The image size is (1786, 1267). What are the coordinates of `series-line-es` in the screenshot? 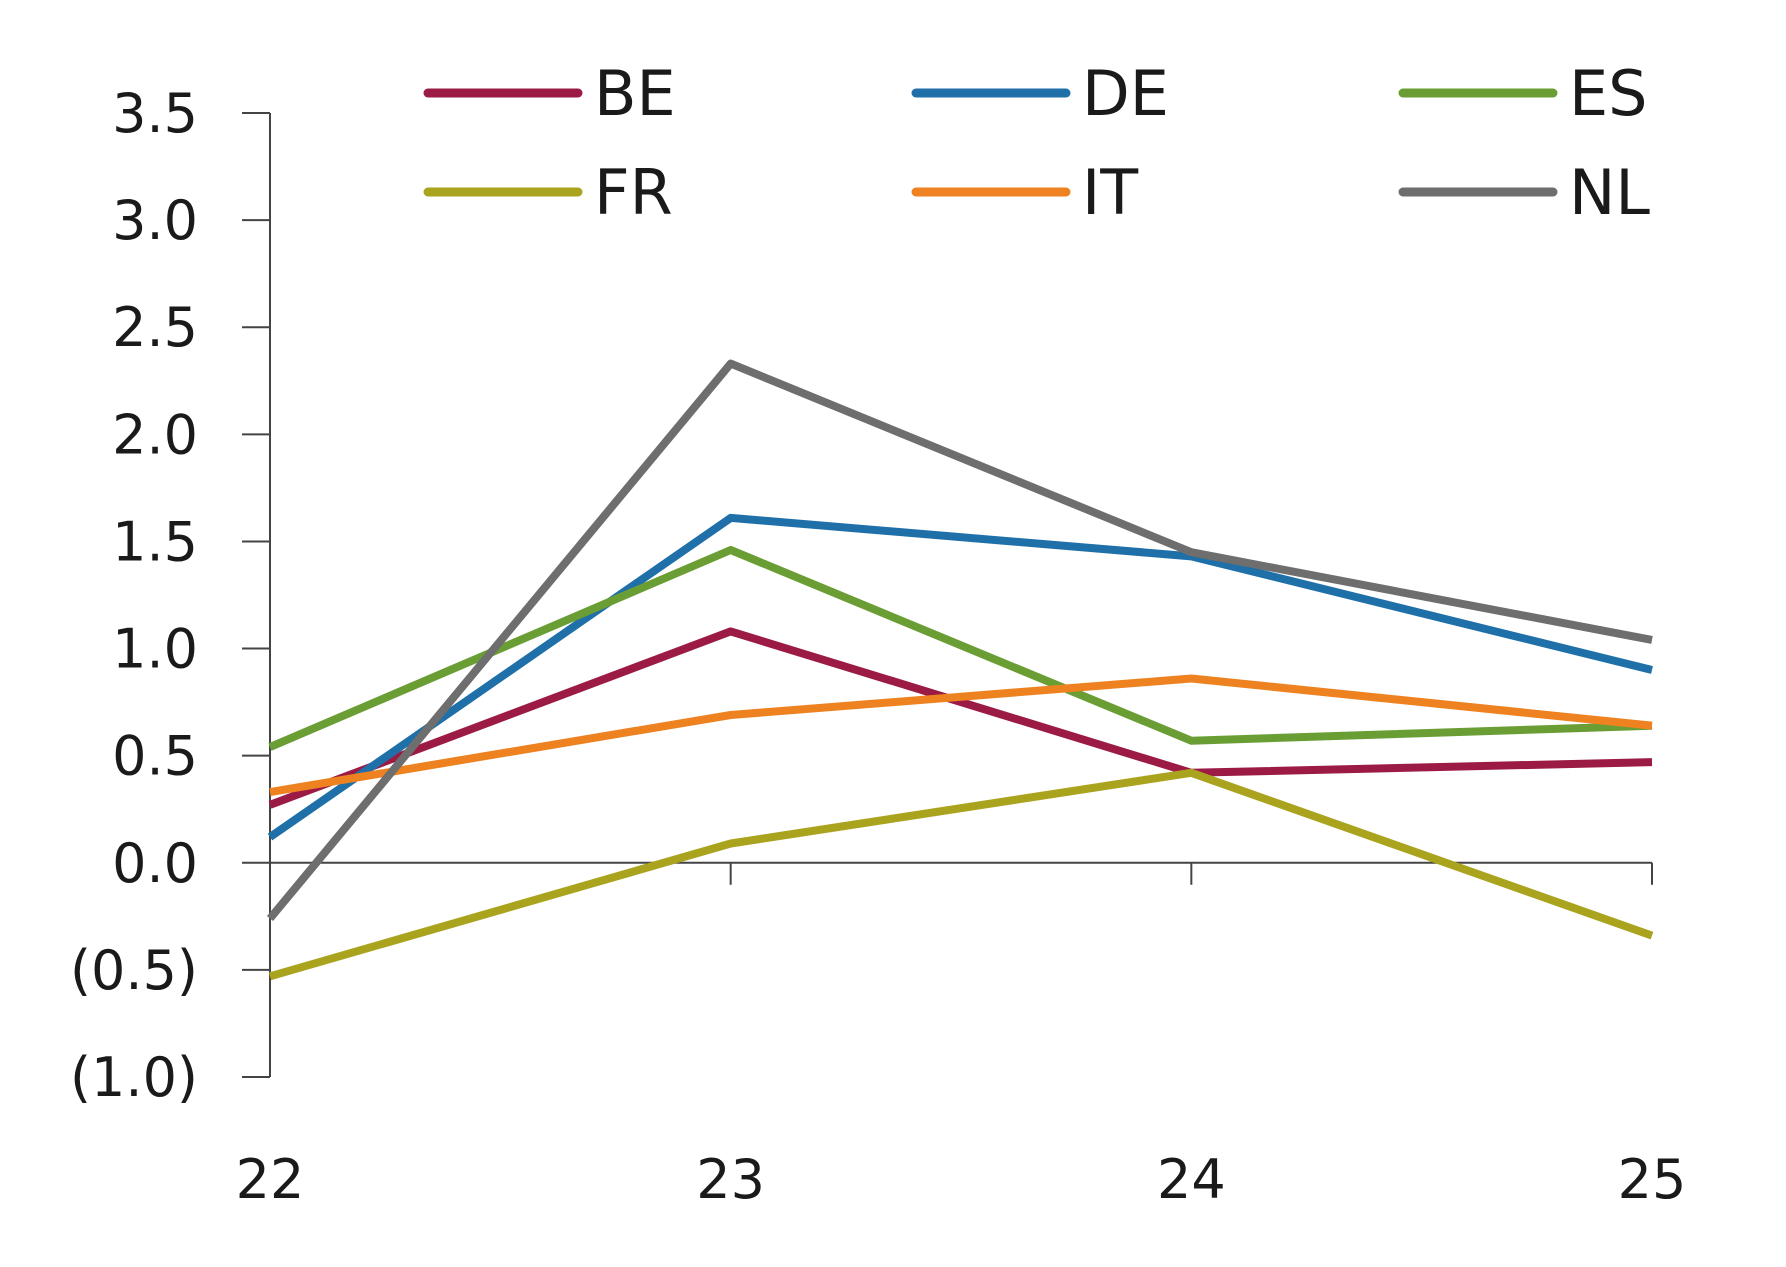 It's located at (960, 648).